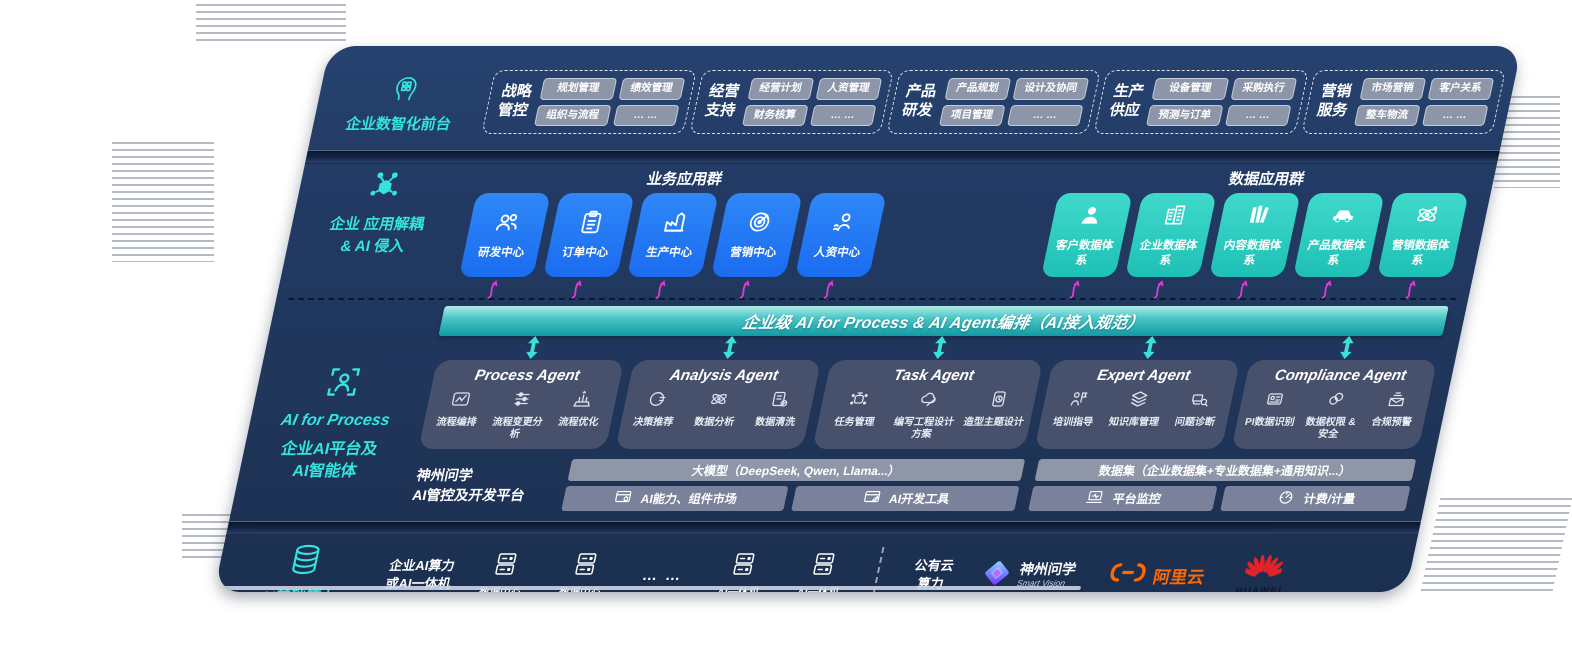 The width and height of the screenshot is (1572, 647). I want to click on layer-edge, so click(824, 528).